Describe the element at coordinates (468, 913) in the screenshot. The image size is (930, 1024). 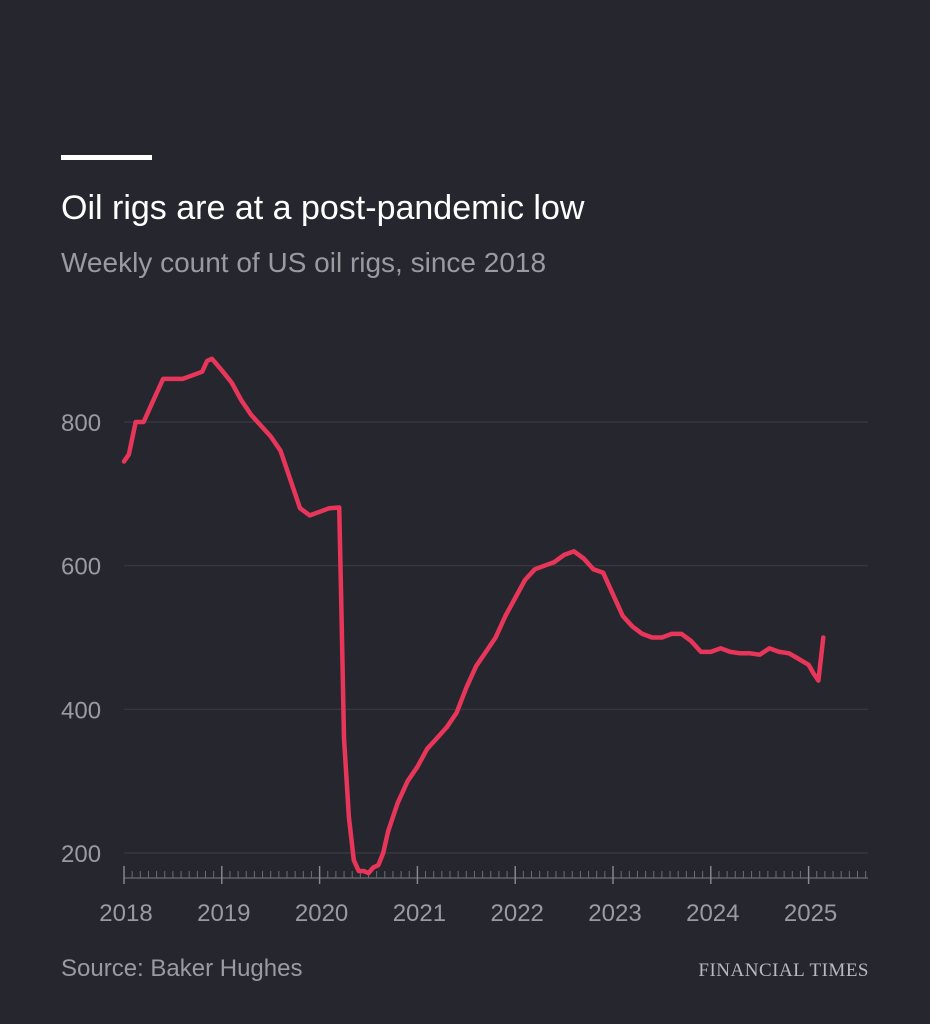
I see `x-tick-labels: 2018 2019 2020 2021 2022 2023 2024 2025` at that location.